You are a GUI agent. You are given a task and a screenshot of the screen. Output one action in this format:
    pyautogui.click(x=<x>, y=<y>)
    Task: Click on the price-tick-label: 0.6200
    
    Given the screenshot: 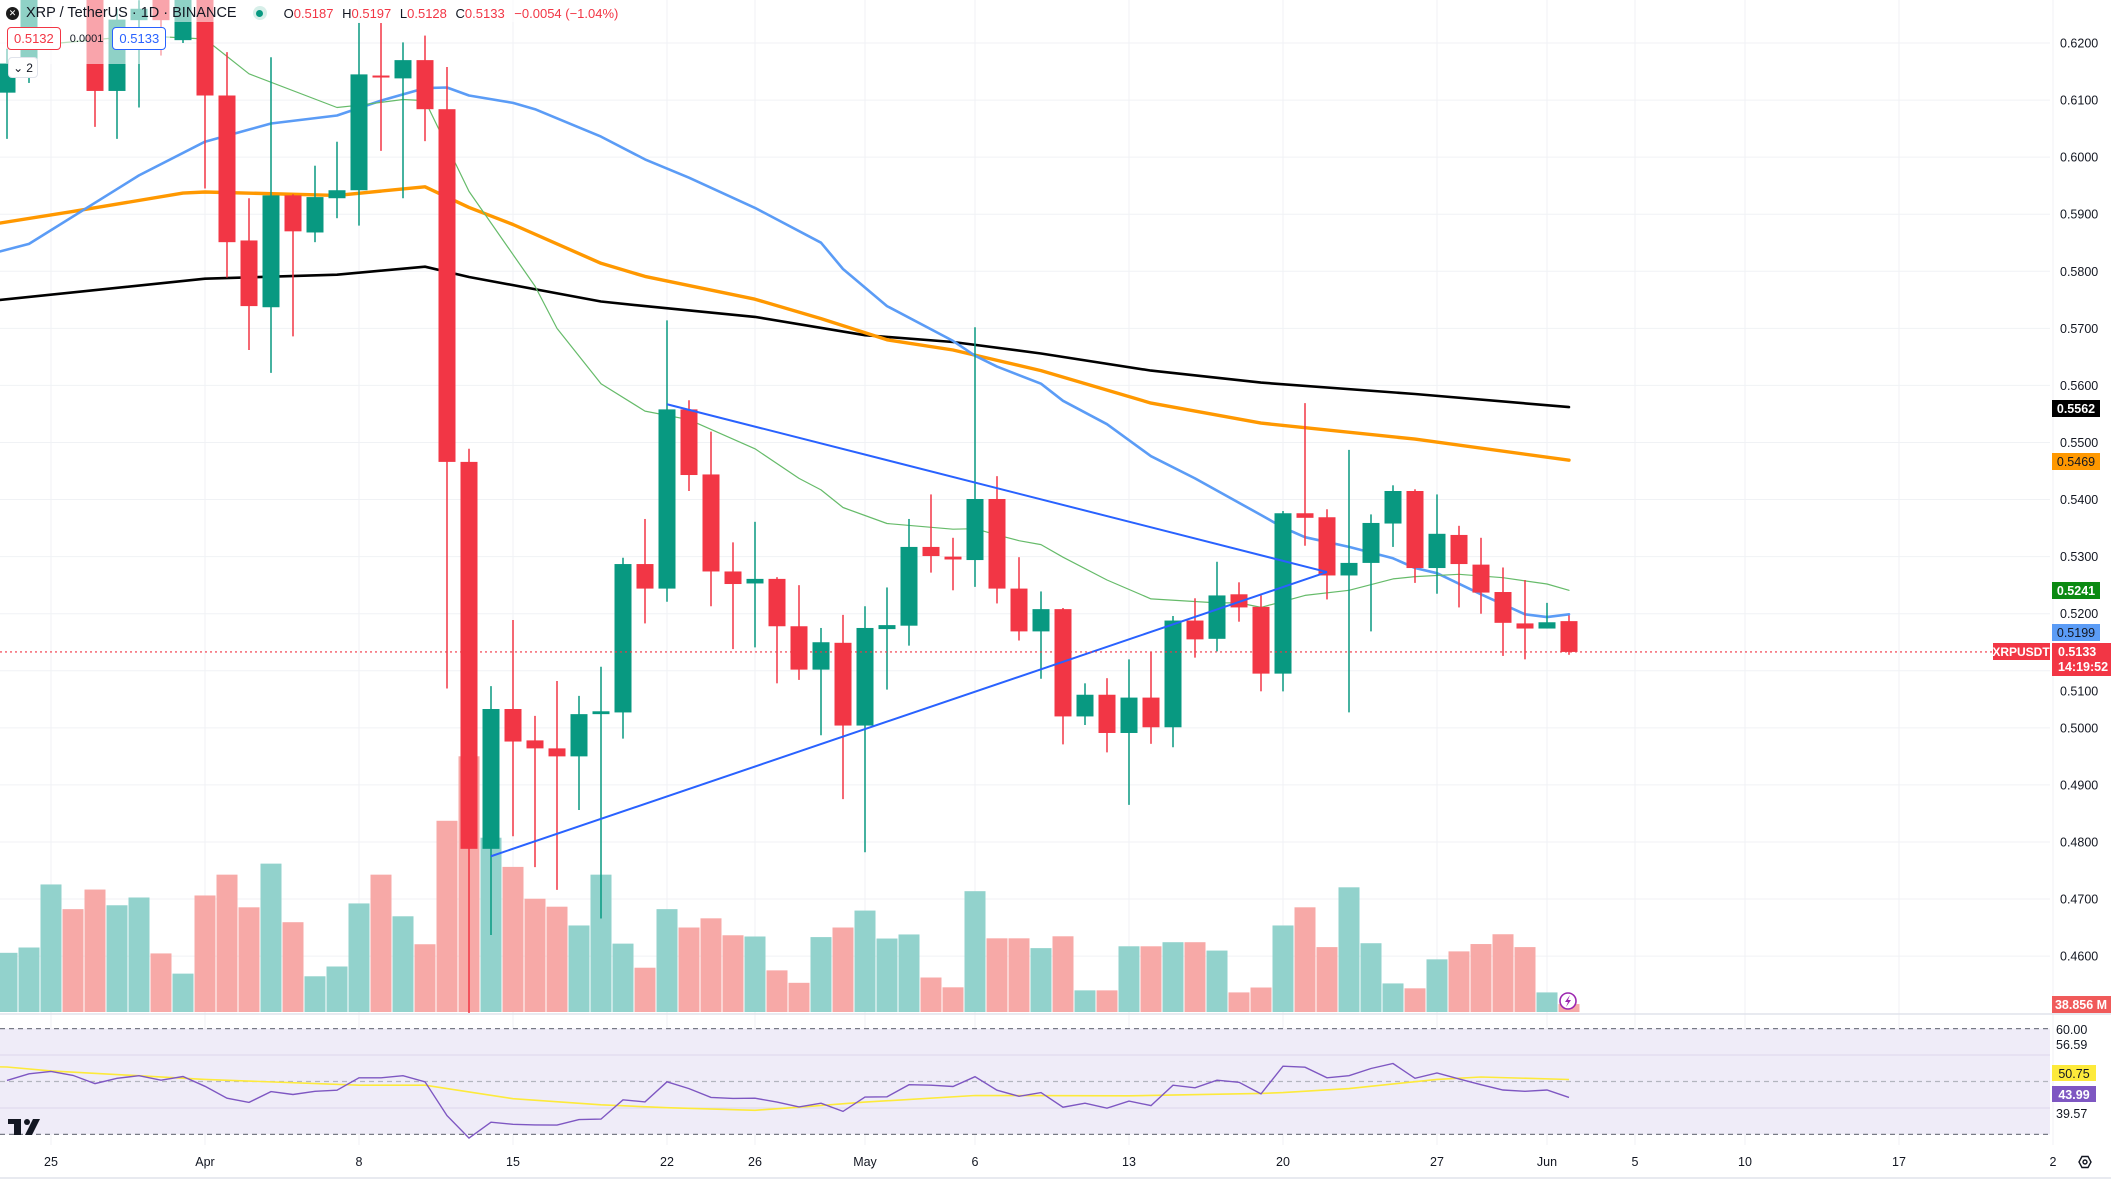 What is the action you would take?
    pyautogui.click(x=2079, y=44)
    